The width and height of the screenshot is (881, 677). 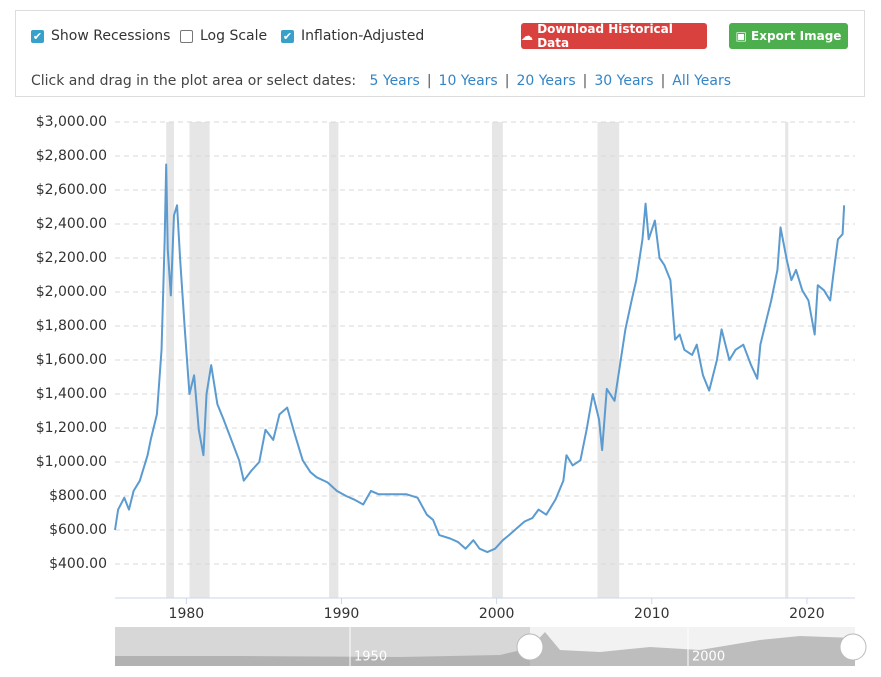 I want to click on y-tick-label: $2,600.00, so click(x=71, y=190).